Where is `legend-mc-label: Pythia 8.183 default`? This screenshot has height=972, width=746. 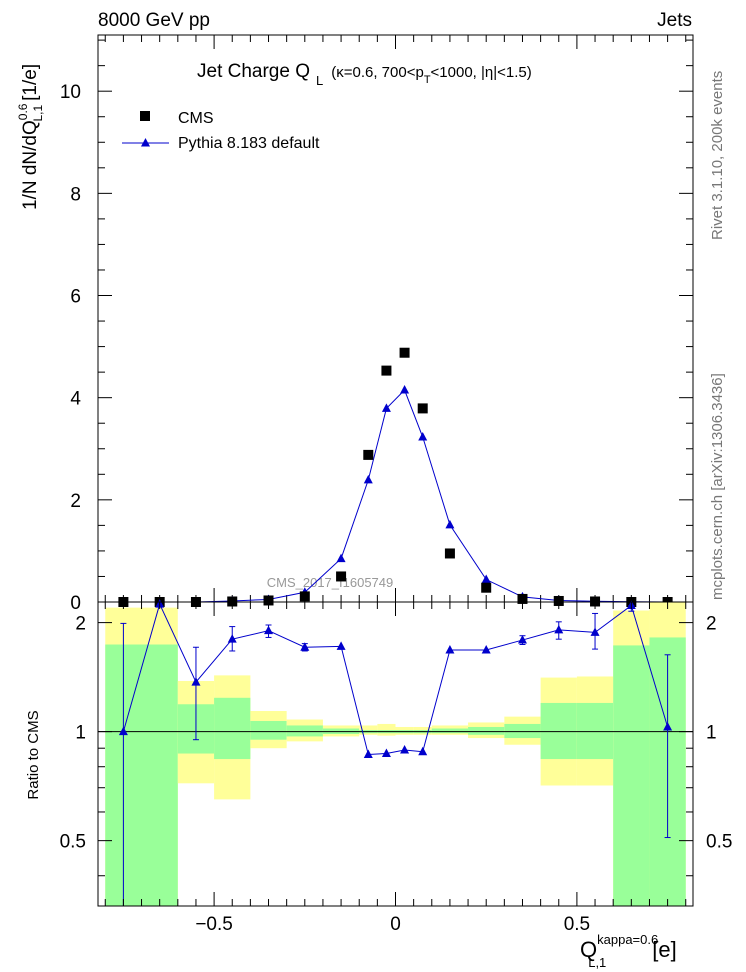
legend-mc-label: Pythia 8.183 default is located at coordinates (249, 143).